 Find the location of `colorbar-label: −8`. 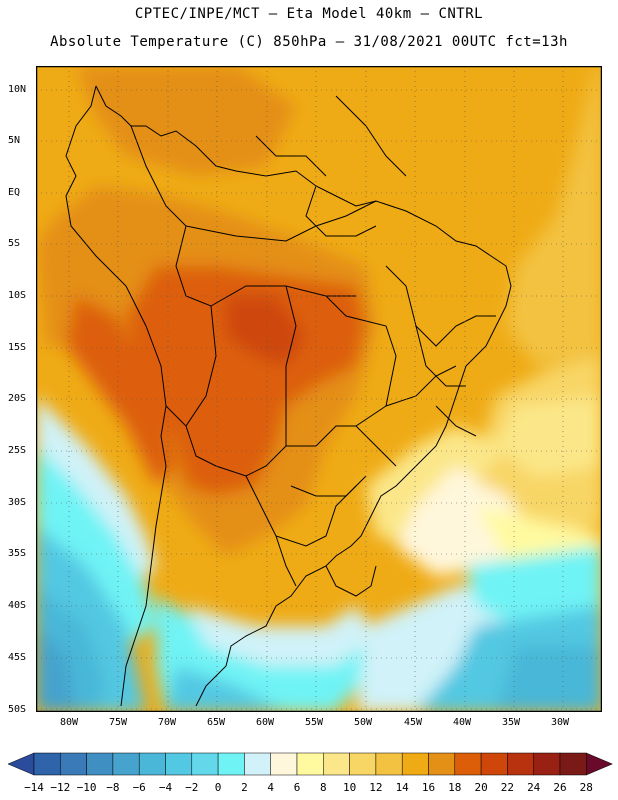

colorbar-label: −8 is located at coordinates (113, 787).